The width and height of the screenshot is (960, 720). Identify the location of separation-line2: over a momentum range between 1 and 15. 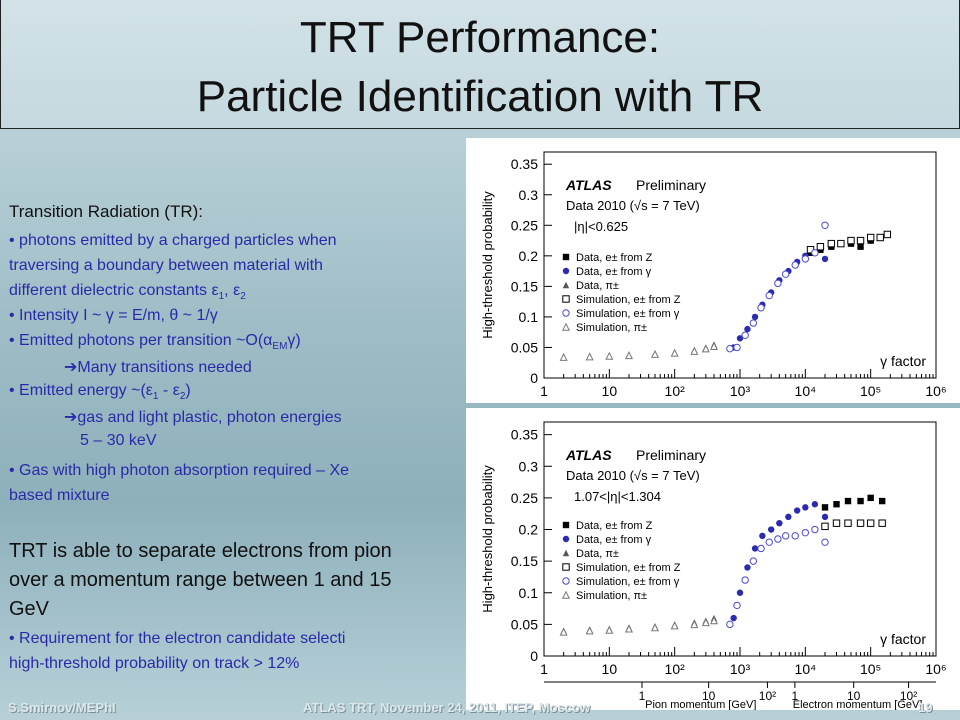
(200, 580).